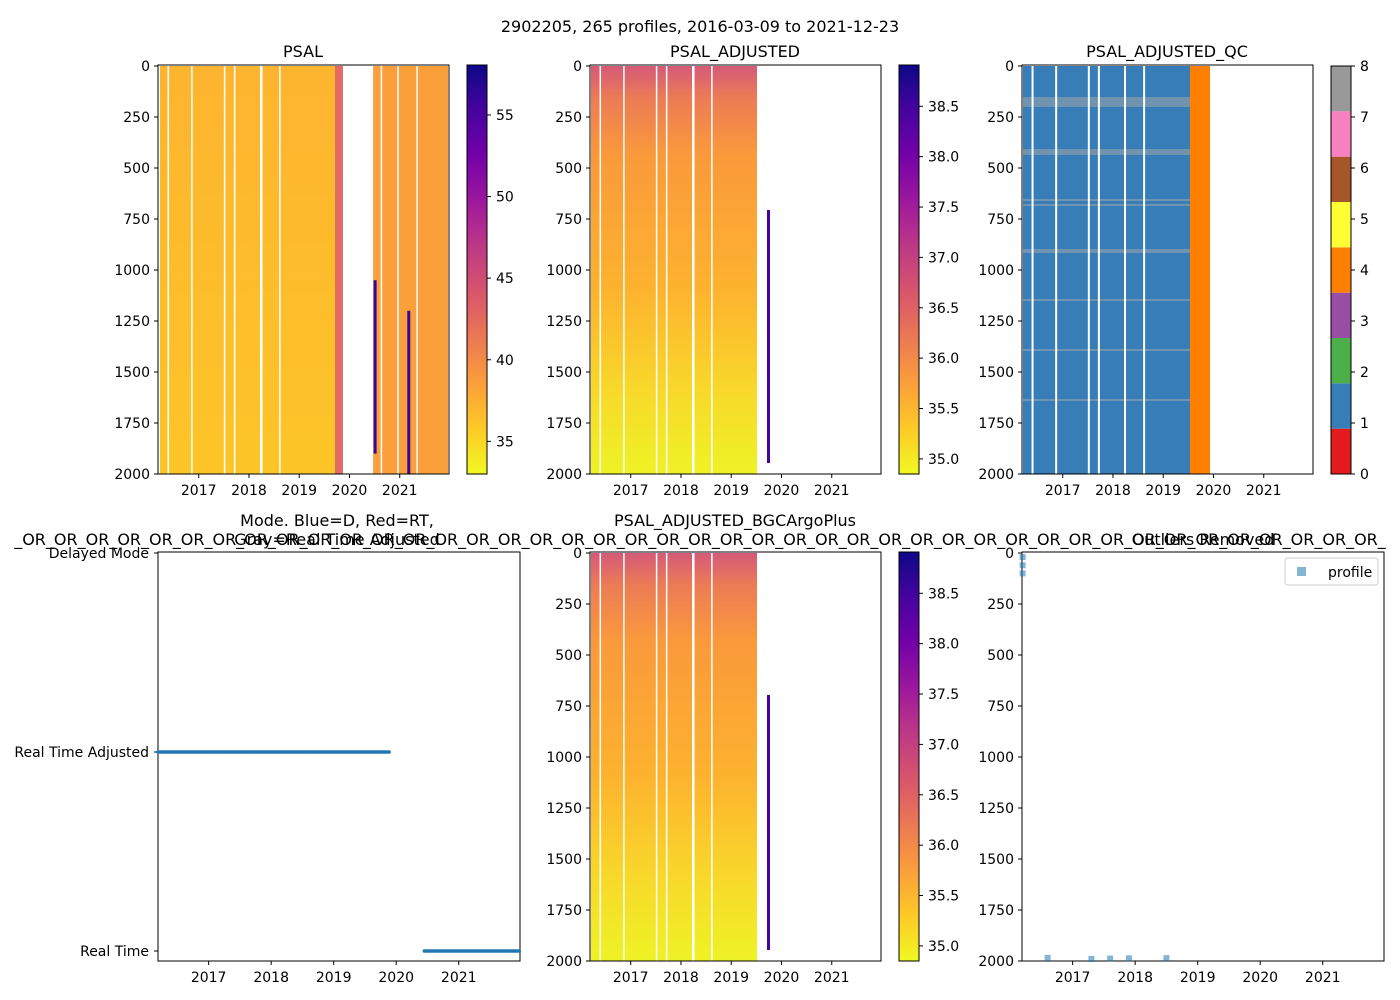  What do you see at coordinates (943, 460) in the screenshot?
I see `psal-adjusted-cbar-tick-label: 35.0` at bounding box center [943, 460].